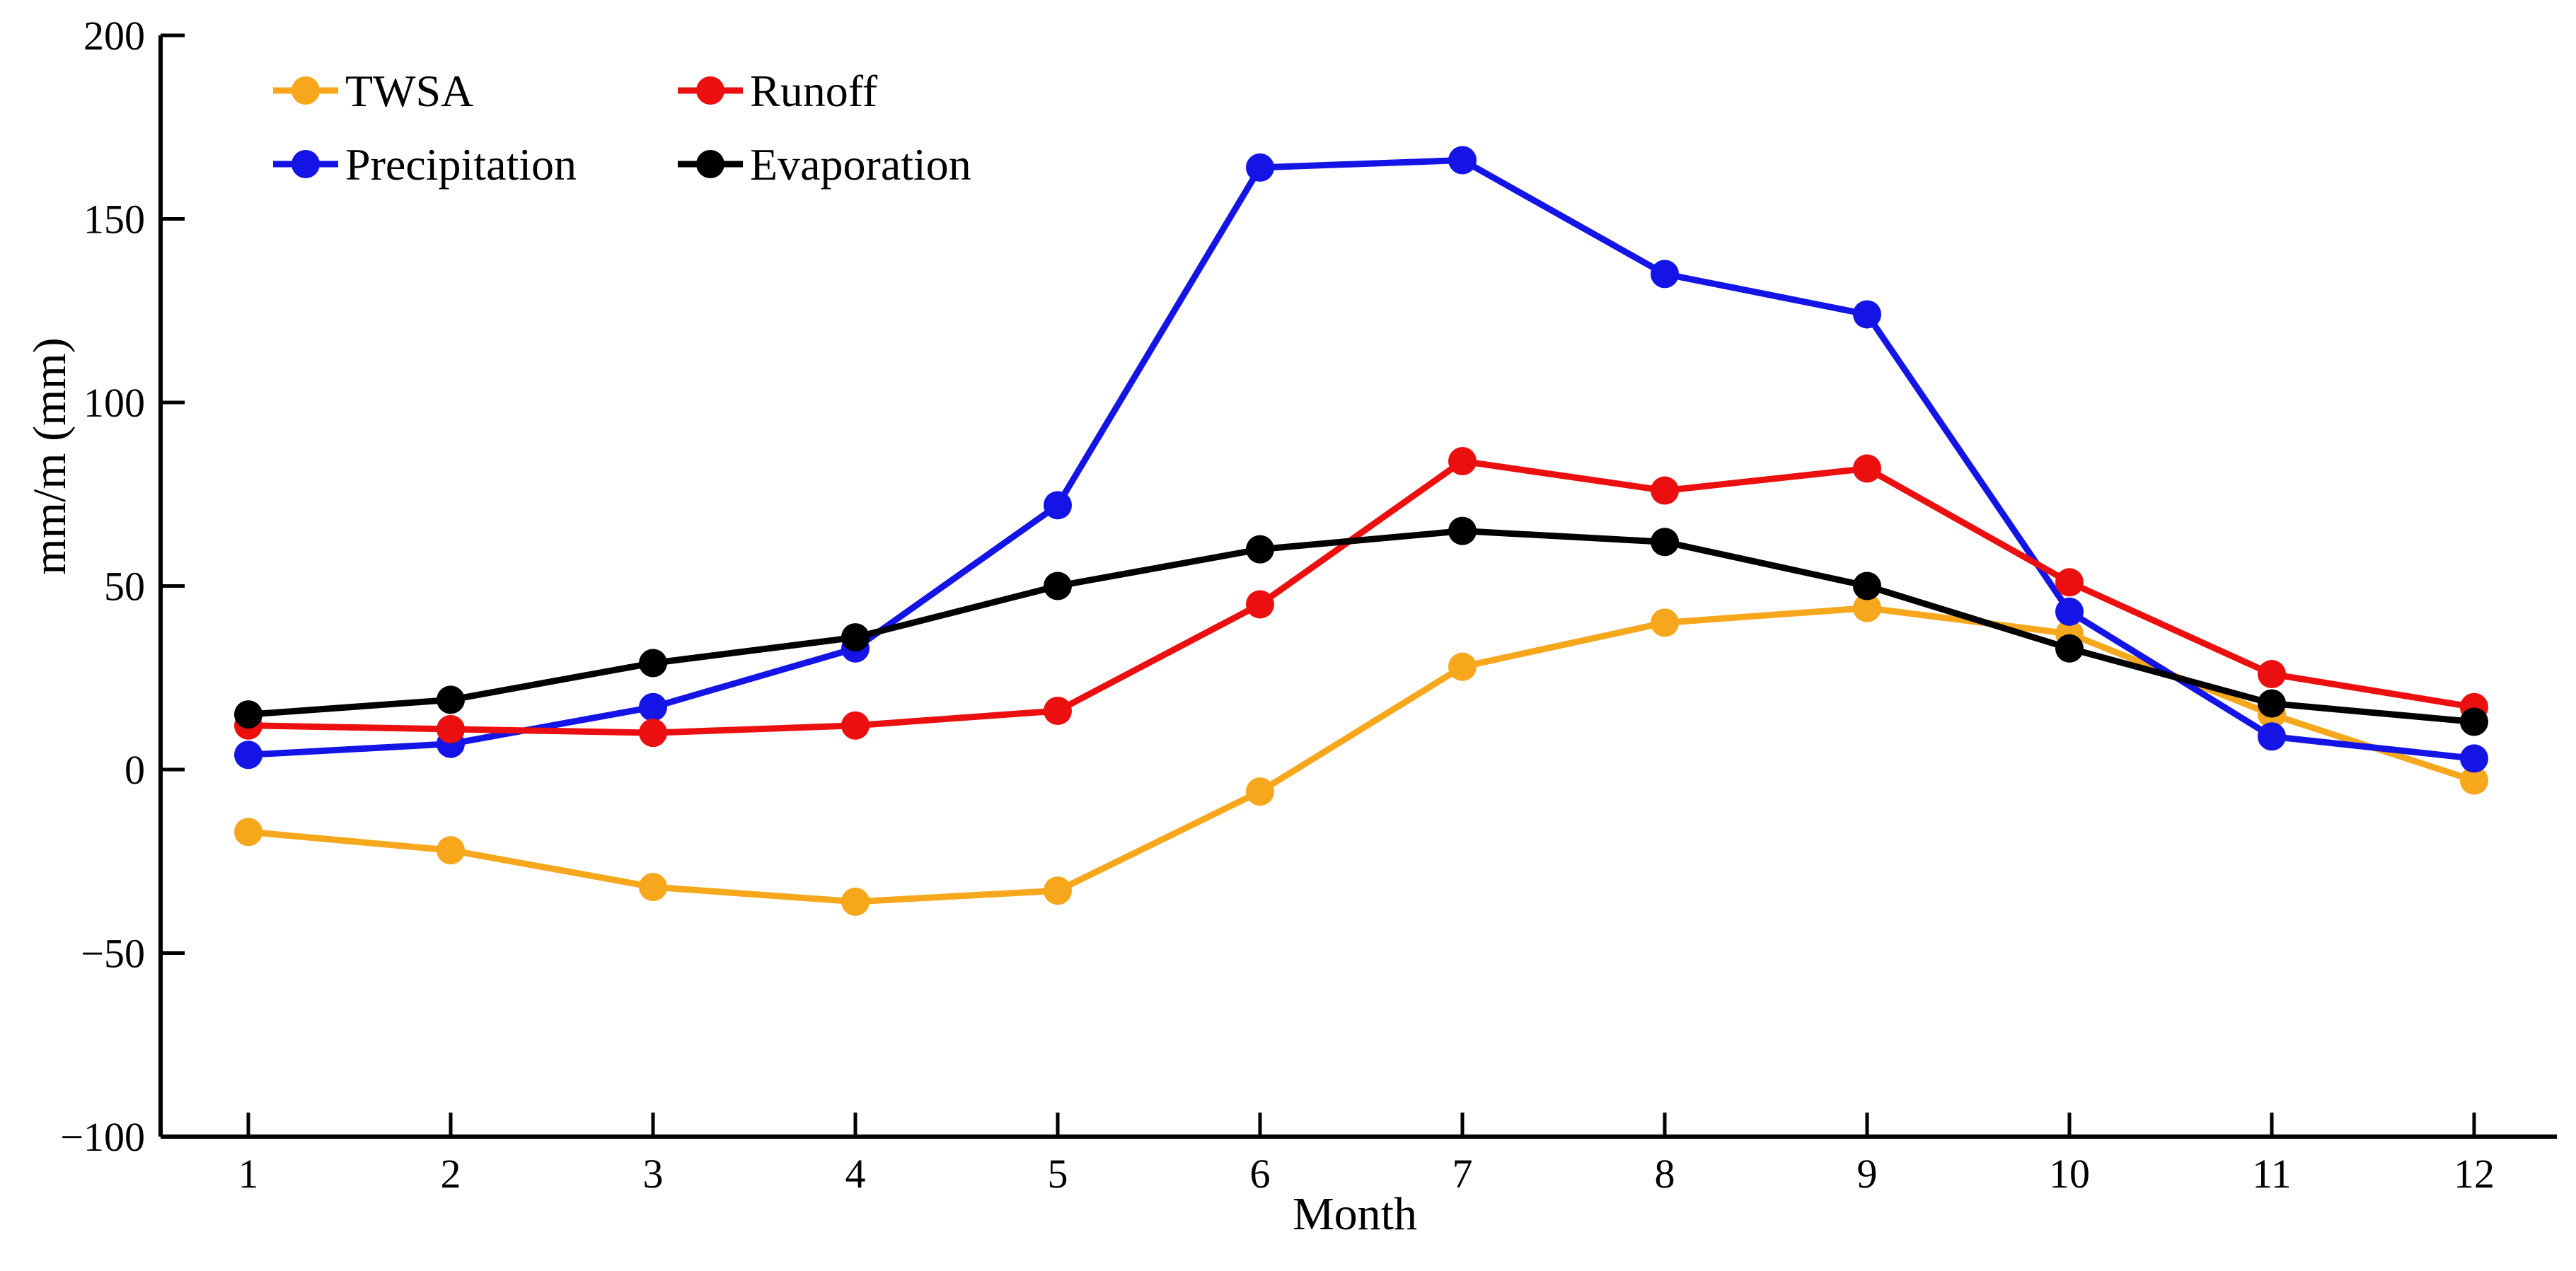 The height and width of the screenshot is (1271, 2576). I want to click on x-axis-title: Month, so click(1355, 1214).